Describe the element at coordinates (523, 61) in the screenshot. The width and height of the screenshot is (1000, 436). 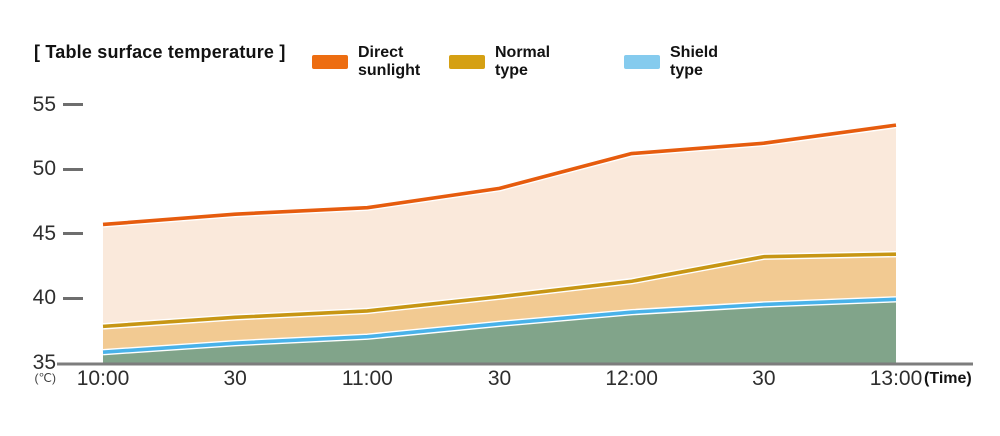
I see `legend-label-normal-type: Normal type` at that location.